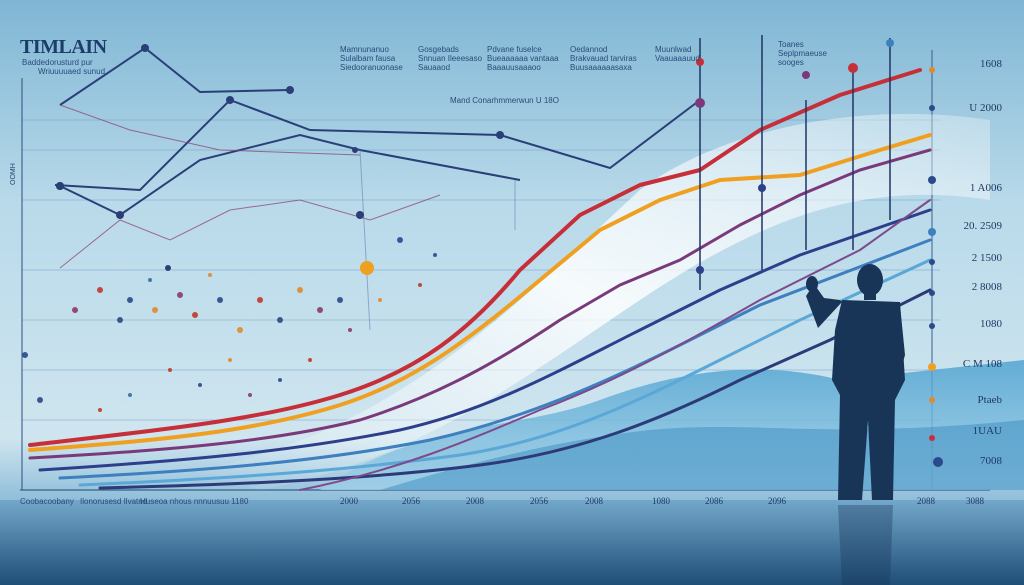 The image size is (1024, 585). What do you see at coordinates (926, 501) in the screenshot?
I see `year-label-9: 2088` at bounding box center [926, 501].